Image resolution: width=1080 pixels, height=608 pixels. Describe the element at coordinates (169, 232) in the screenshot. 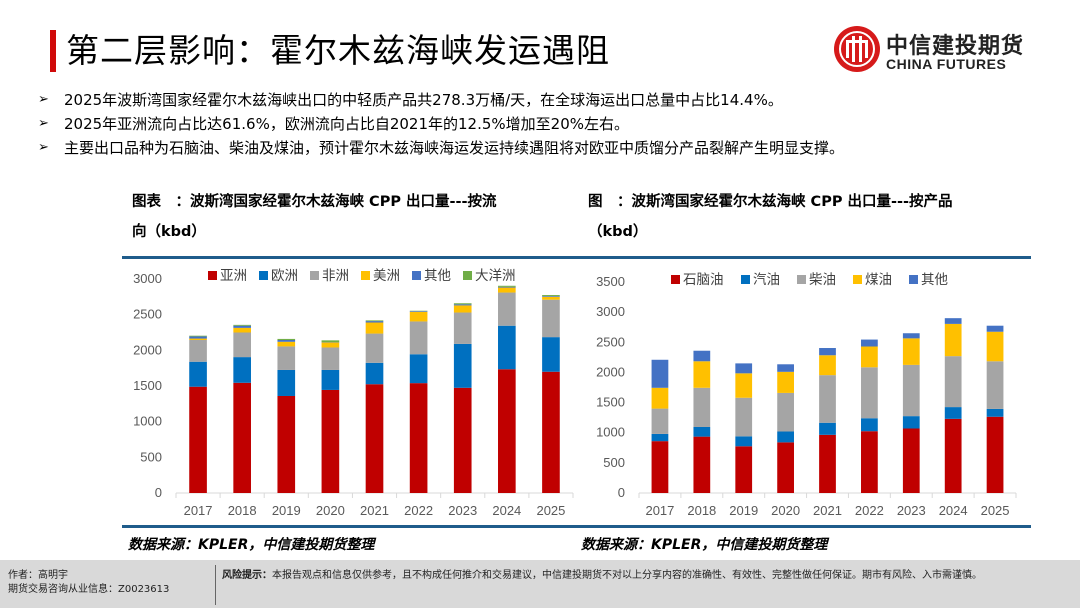

I see `left-chart-caption-line2: 向（kbd）` at that location.